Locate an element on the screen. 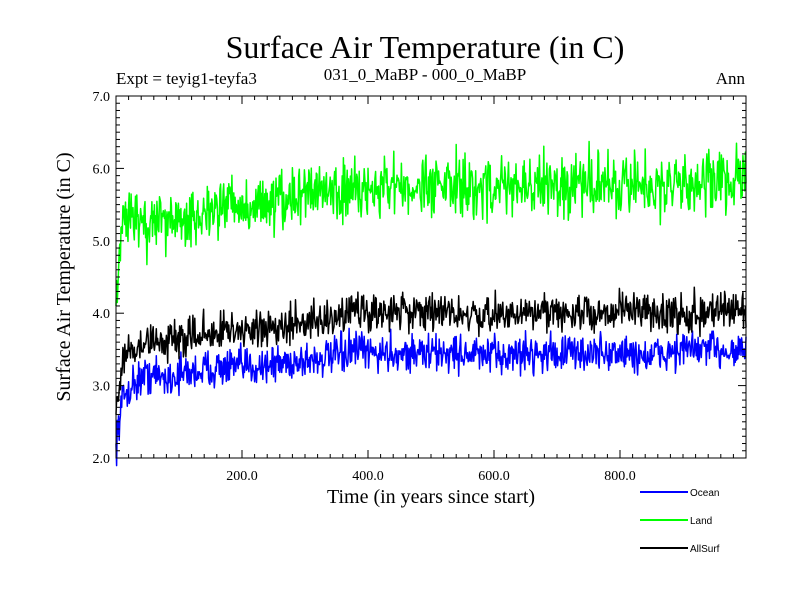 This screenshot has width=800, height=600. y-tick-label: 2.0 is located at coordinates (102, 459).